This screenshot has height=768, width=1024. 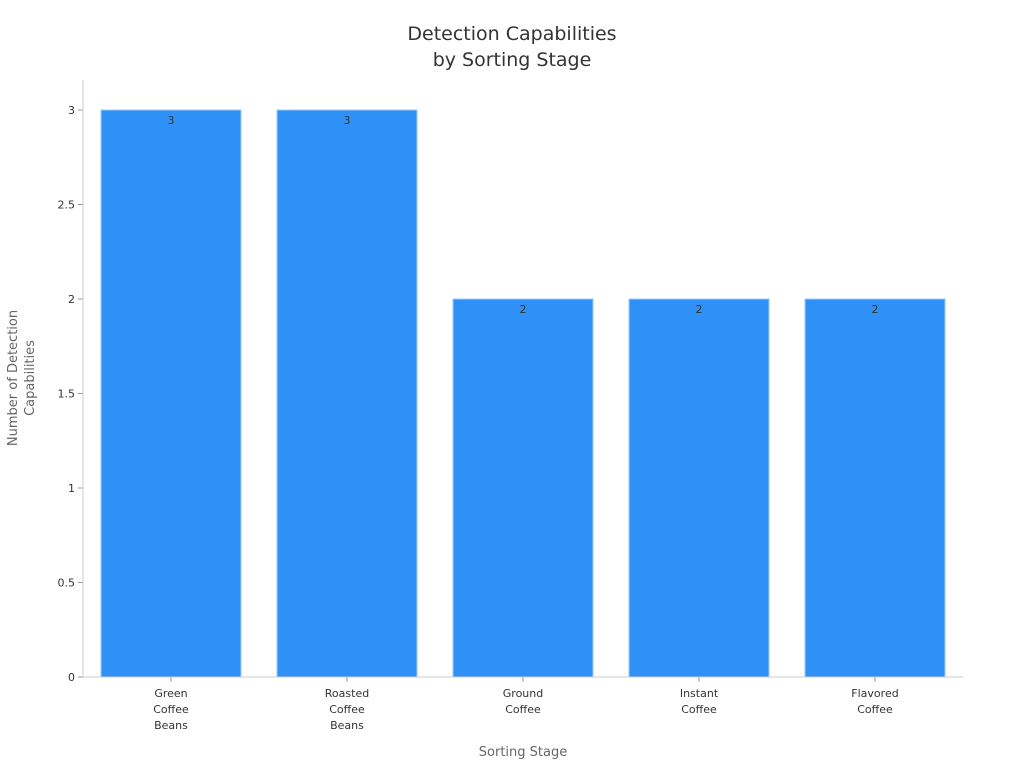 I want to click on x-tick-label-line: Roasted, so click(x=347, y=693).